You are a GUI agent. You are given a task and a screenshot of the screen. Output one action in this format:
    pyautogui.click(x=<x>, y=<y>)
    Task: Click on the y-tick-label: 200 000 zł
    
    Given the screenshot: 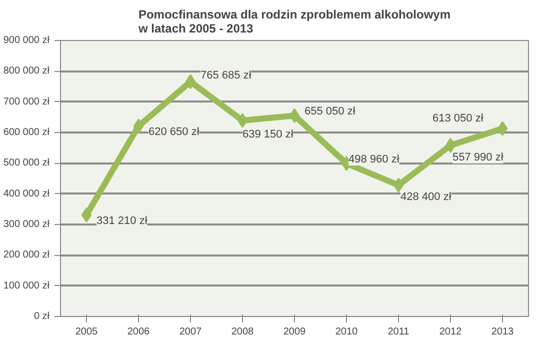 What is the action you would take?
    pyautogui.click(x=26, y=255)
    